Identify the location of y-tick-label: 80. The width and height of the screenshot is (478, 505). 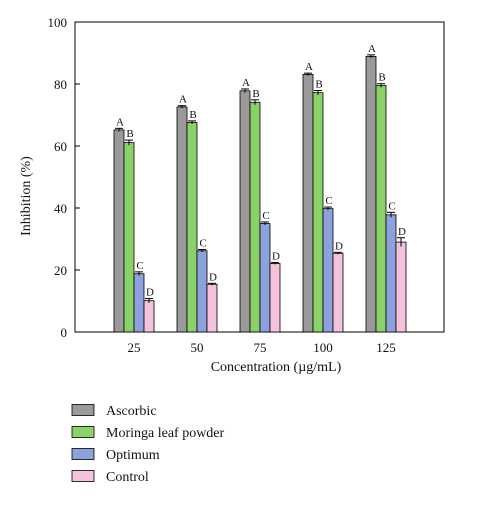
(60, 84).